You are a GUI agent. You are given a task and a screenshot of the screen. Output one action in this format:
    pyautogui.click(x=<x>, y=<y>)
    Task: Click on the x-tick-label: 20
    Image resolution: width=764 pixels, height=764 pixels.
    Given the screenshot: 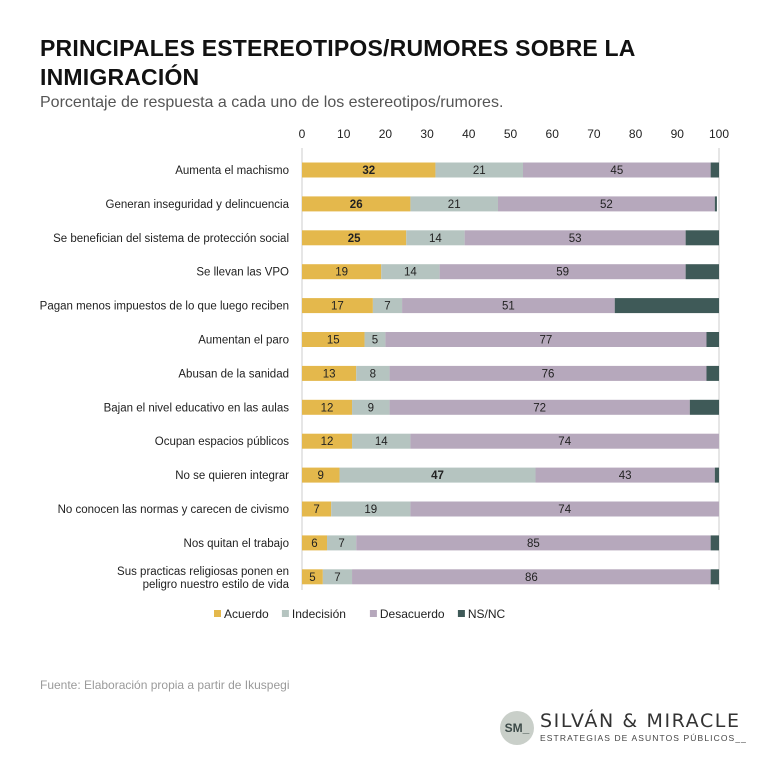 What is the action you would take?
    pyautogui.click(x=386, y=134)
    